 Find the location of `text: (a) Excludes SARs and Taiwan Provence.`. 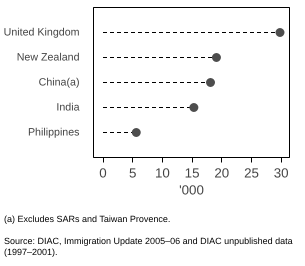

text: (a) Excludes SARs and Taiwan Provence. is located at coordinates (87, 219).